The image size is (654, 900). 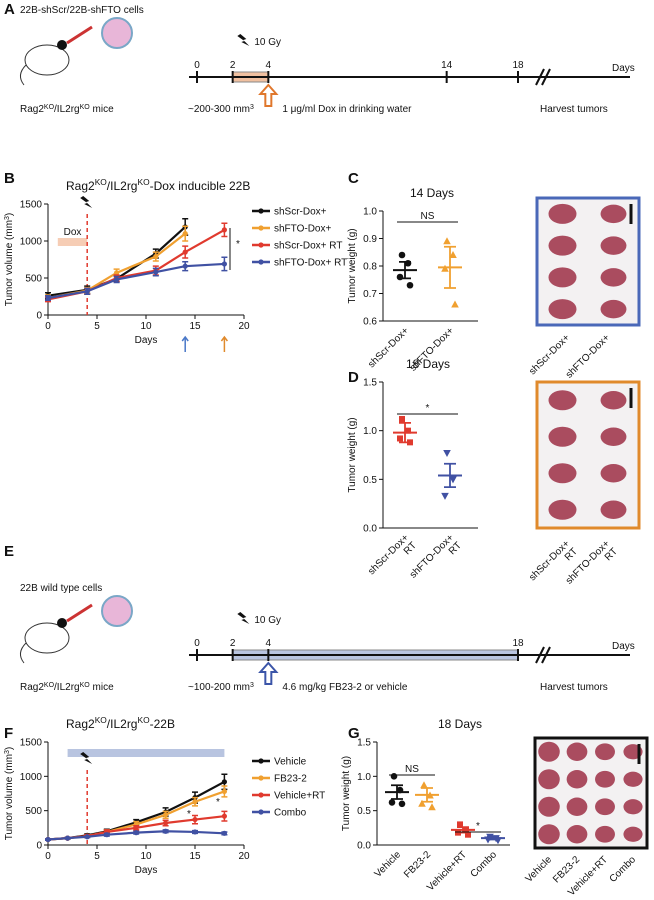 What do you see at coordinates (370, 383) in the screenshot?
I see `y-tick-label: 1.5` at bounding box center [370, 383].